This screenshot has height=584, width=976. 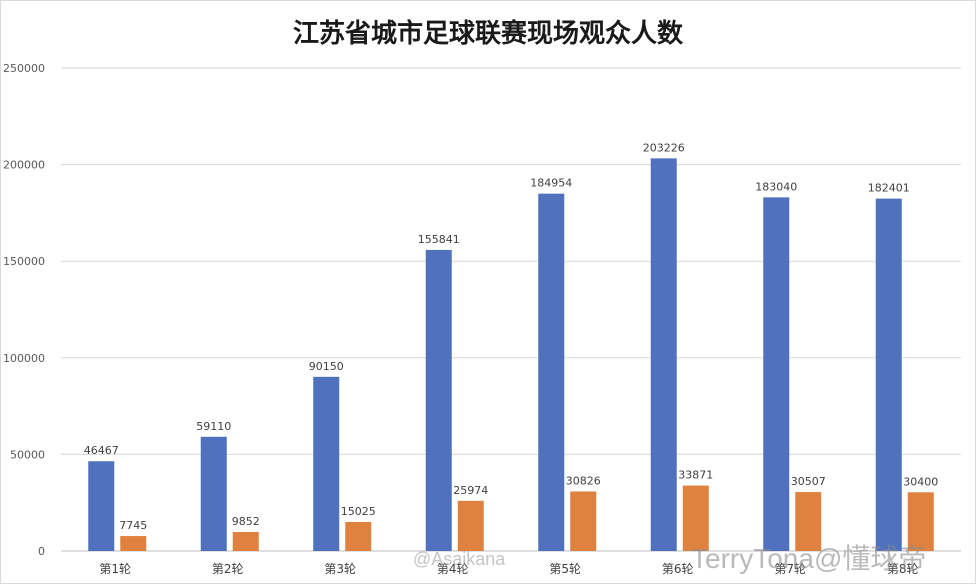 What do you see at coordinates (326, 366) in the screenshot?
I see `data-label: 90150` at bounding box center [326, 366].